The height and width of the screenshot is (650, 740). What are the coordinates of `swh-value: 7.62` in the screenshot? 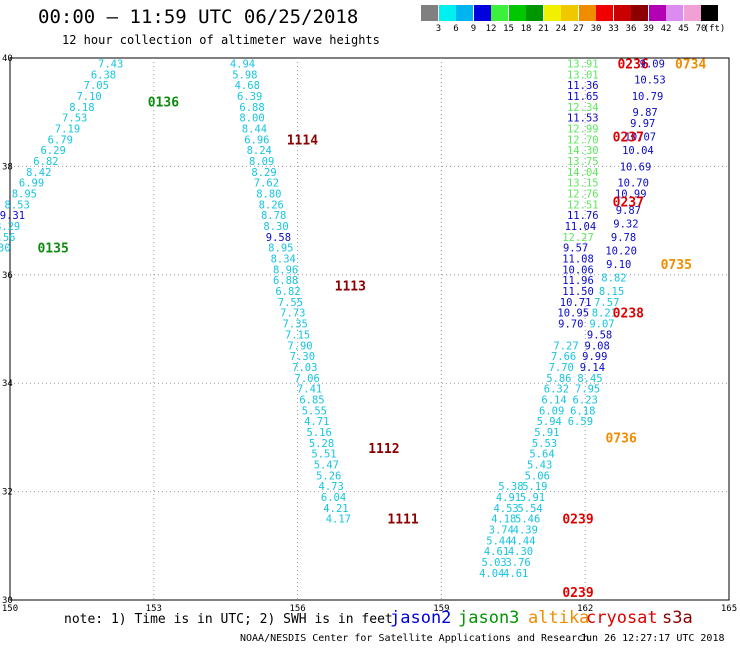 It's located at (266, 184).